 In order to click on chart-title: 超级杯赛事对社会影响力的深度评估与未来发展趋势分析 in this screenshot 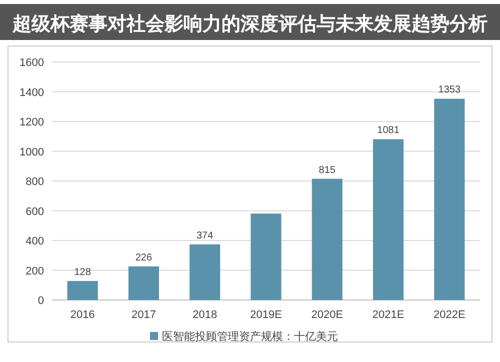, I will do `click(250, 24)`.